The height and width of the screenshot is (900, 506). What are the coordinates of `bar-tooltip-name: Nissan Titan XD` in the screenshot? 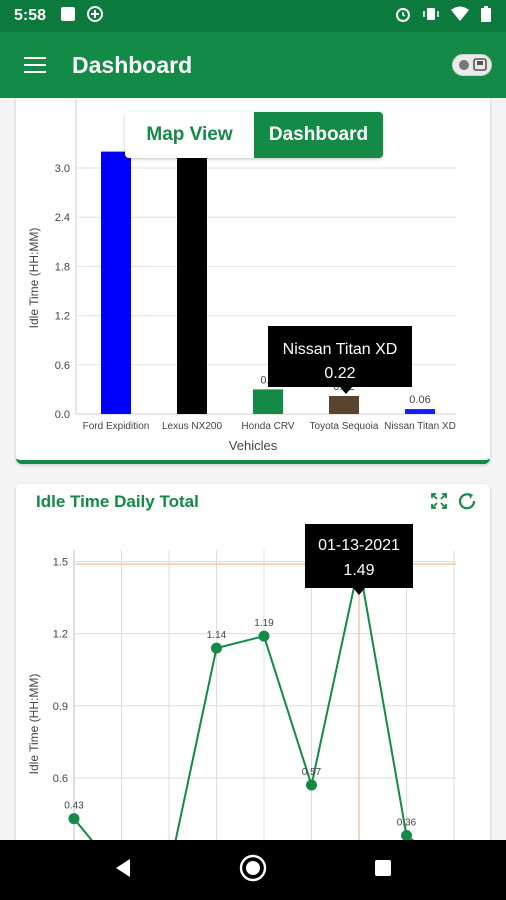 It's located at (340, 349).